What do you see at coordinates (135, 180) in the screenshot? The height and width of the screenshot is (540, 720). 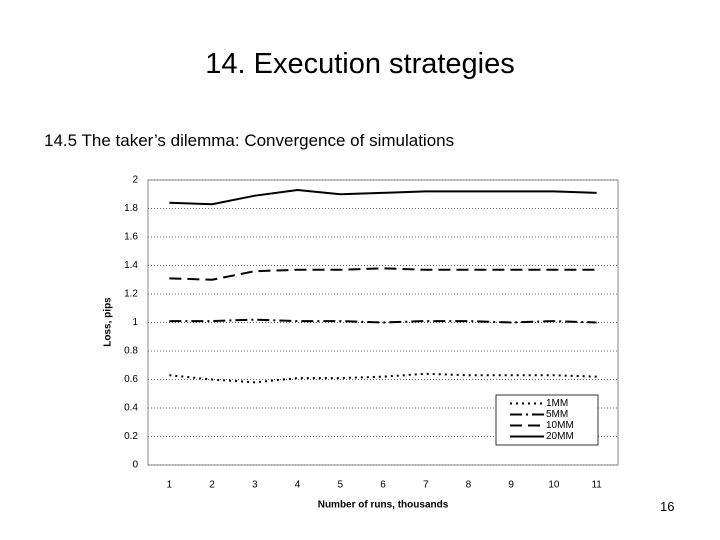 I see `y-tick-label: 2` at bounding box center [135, 180].